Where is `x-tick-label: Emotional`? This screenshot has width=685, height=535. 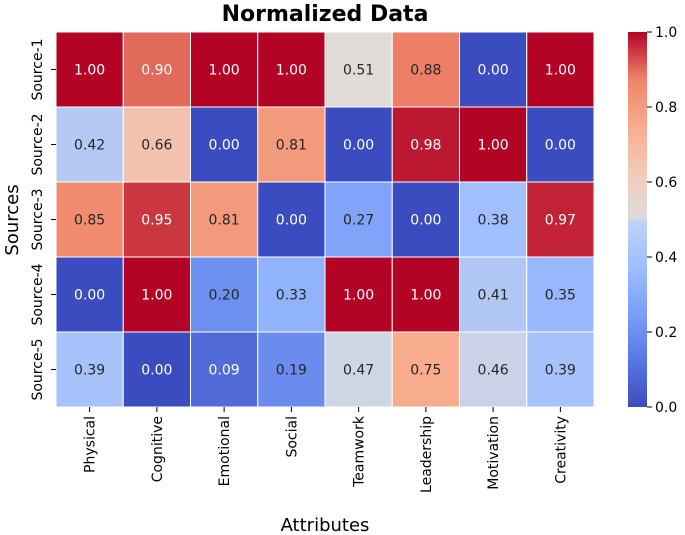
x-tick-label: Emotional is located at coordinates (225, 451).